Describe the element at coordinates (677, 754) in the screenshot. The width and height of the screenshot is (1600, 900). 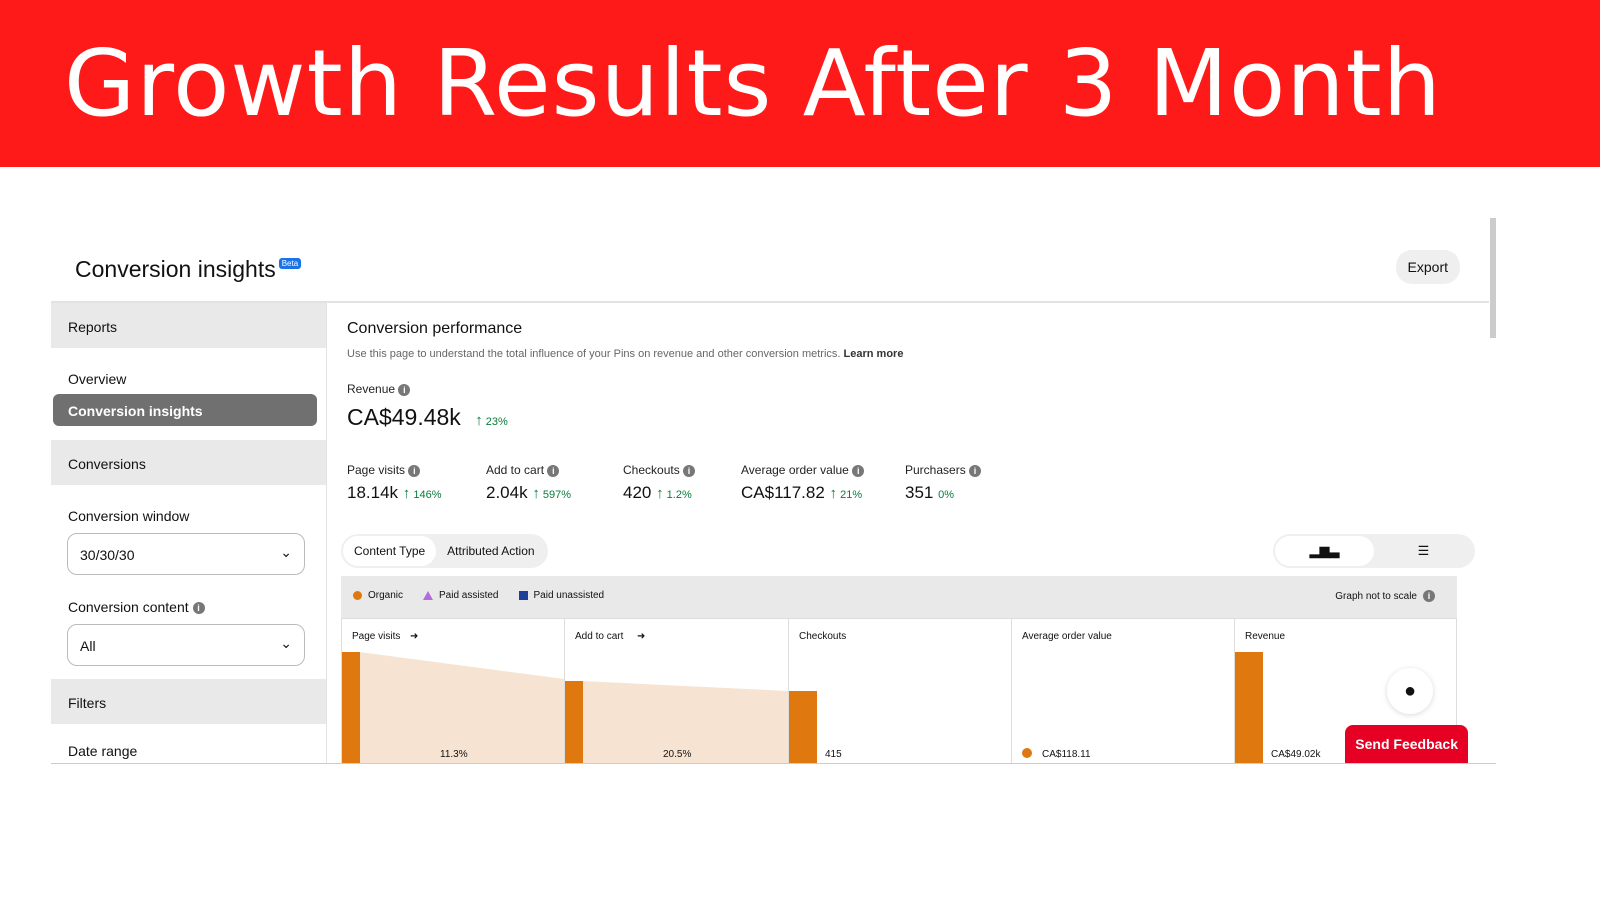
I see `value-label: 20.5%` at that location.